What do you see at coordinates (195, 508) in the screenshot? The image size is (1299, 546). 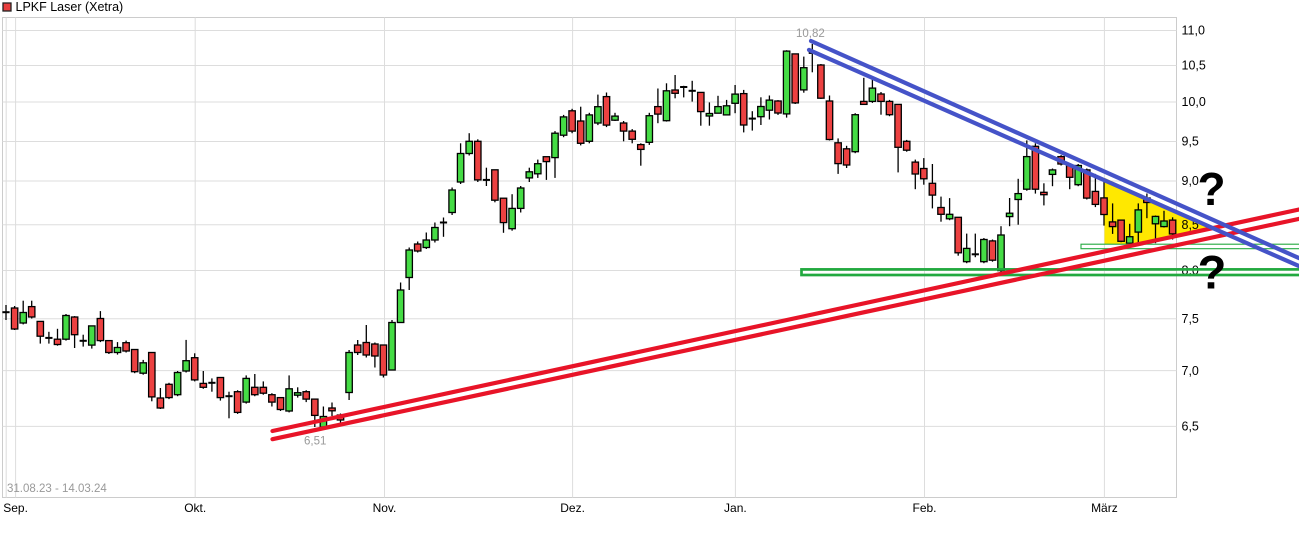 I see `svg-text: Okt.` at bounding box center [195, 508].